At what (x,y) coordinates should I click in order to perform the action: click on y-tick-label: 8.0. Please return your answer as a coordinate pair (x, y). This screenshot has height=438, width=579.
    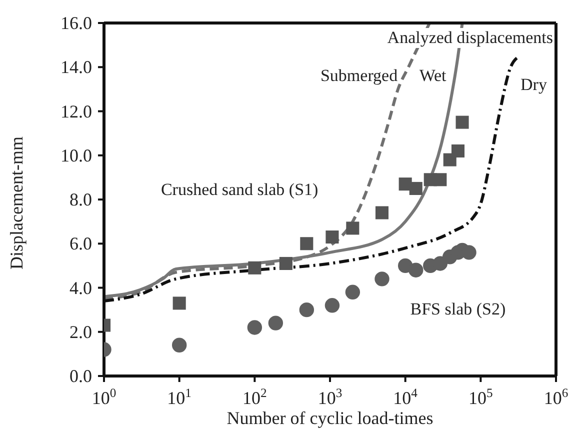
    Looking at the image, I should click on (81, 200).